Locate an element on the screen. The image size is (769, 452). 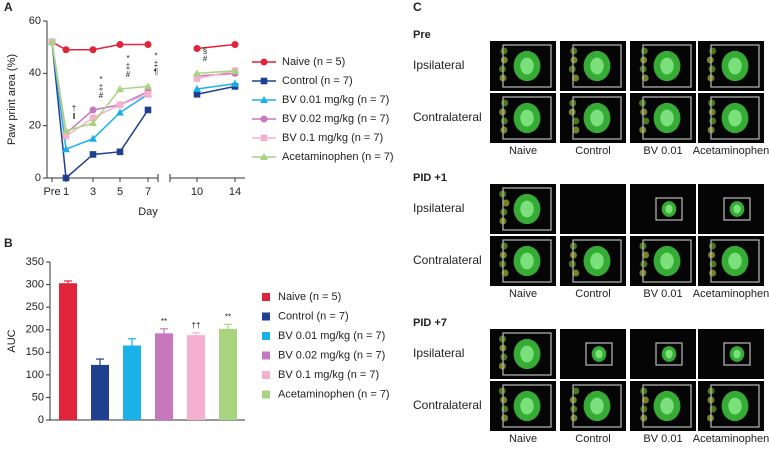
y-axis-label: Paw print area (%) is located at coordinates (12, 99).